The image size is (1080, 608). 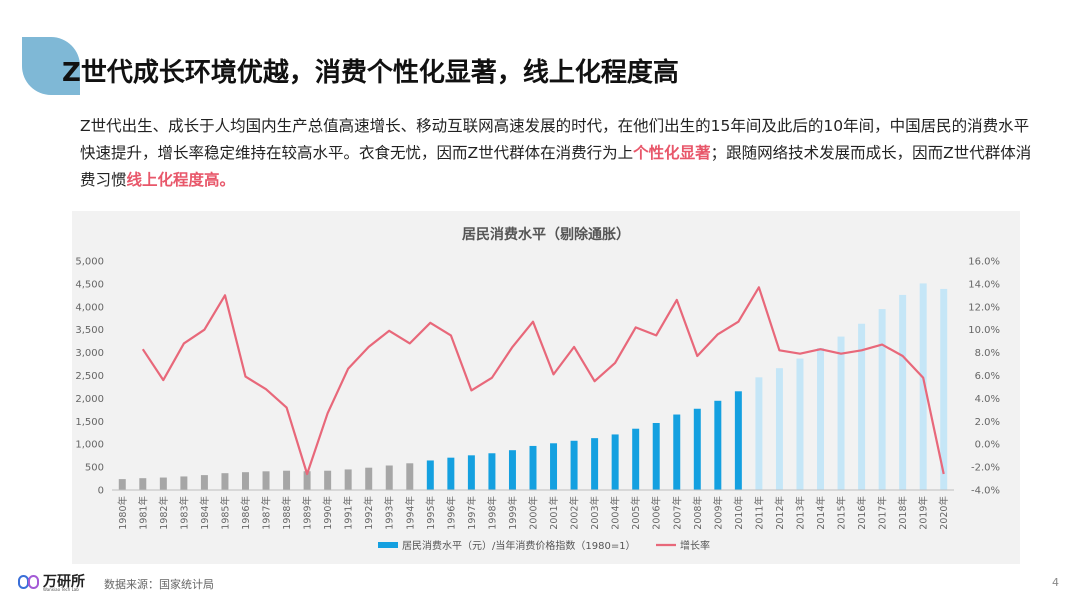 I want to click on y-right-tick-label: 16.0%, so click(x=984, y=262).